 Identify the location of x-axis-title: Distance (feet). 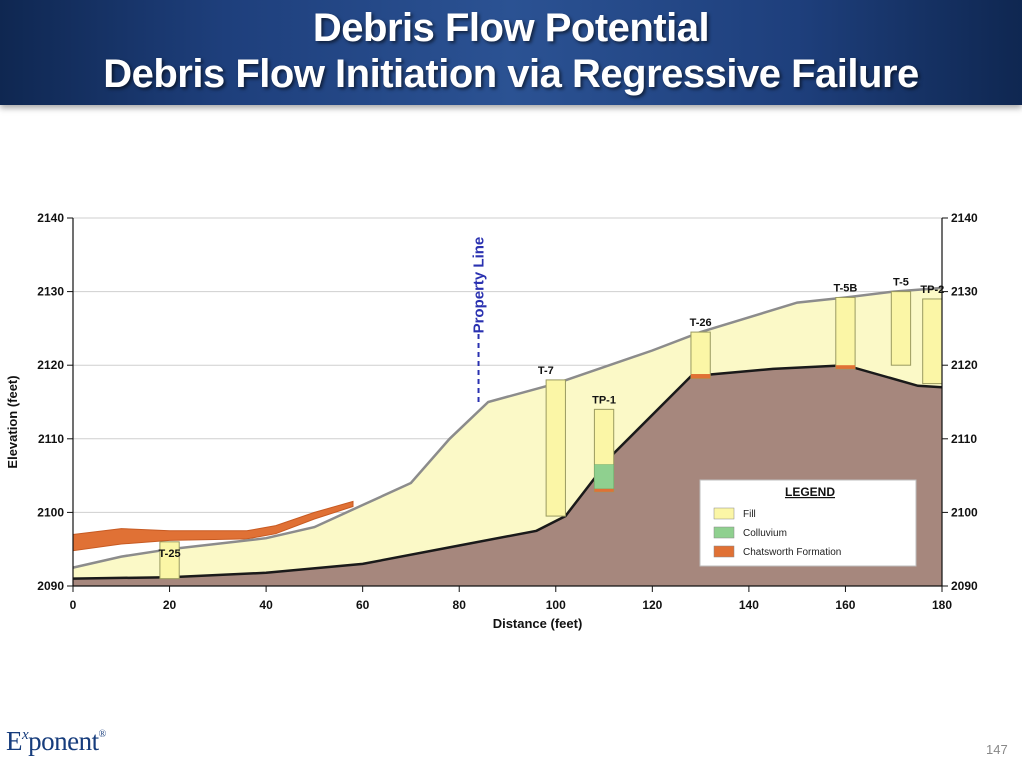
(538, 623).